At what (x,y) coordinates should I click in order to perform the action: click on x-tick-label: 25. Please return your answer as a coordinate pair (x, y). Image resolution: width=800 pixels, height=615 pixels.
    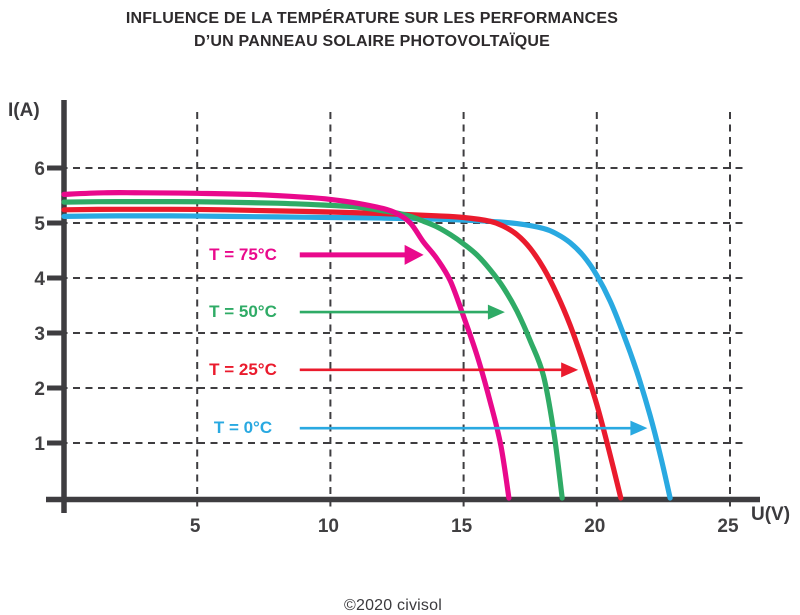
    Looking at the image, I should click on (728, 526).